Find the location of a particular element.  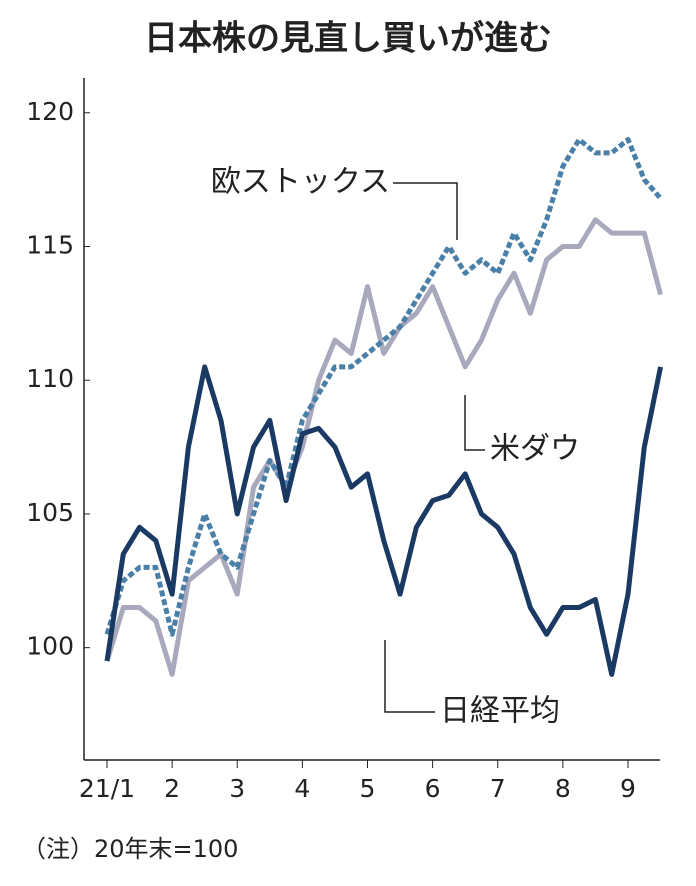

y-tick-label: 110 is located at coordinates (50, 378).